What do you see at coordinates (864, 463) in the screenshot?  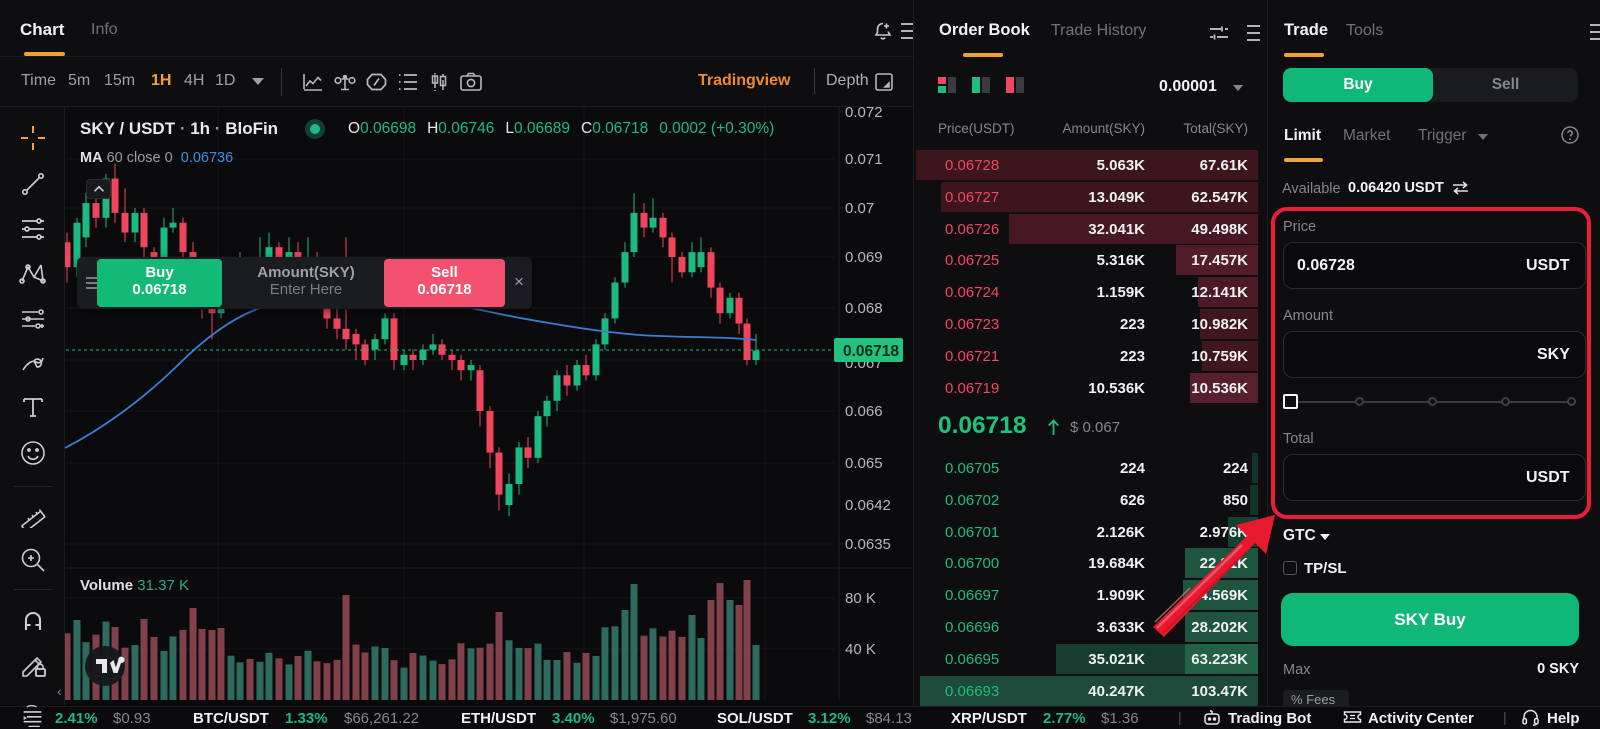 I see `svg-text: 0.065` at bounding box center [864, 463].